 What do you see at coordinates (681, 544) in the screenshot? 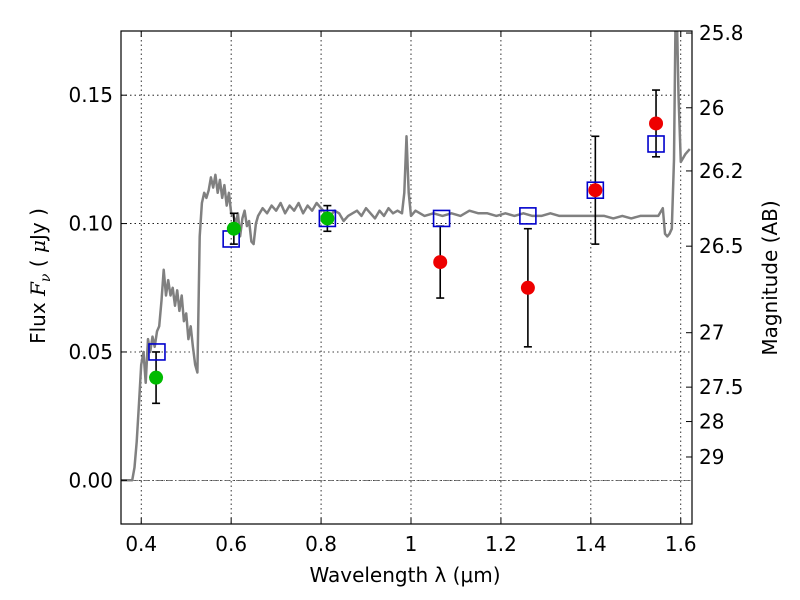
I see `x-tick-label: 1.6` at bounding box center [681, 544].